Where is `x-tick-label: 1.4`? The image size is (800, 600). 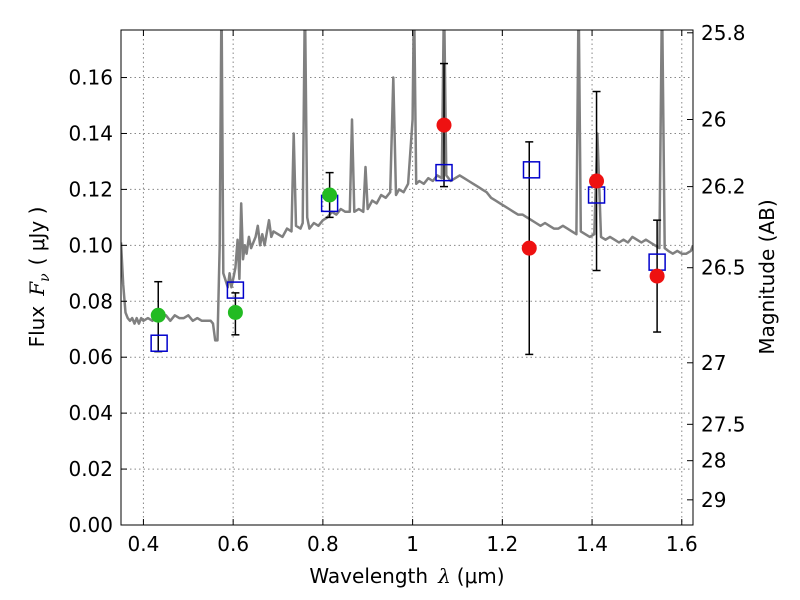
x-tick-label: 1.4 is located at coordinates (592, 544).